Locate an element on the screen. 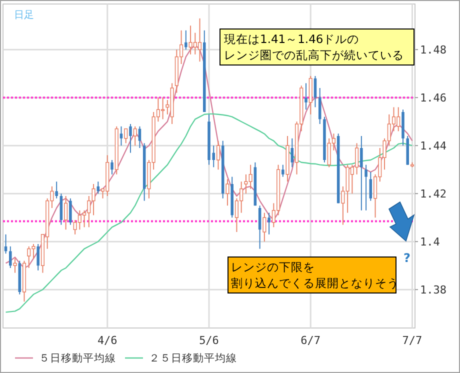 The height and width of the screenshot is (373, 460). y-tick-label: 1.44 is located at coordinates (433, 145).